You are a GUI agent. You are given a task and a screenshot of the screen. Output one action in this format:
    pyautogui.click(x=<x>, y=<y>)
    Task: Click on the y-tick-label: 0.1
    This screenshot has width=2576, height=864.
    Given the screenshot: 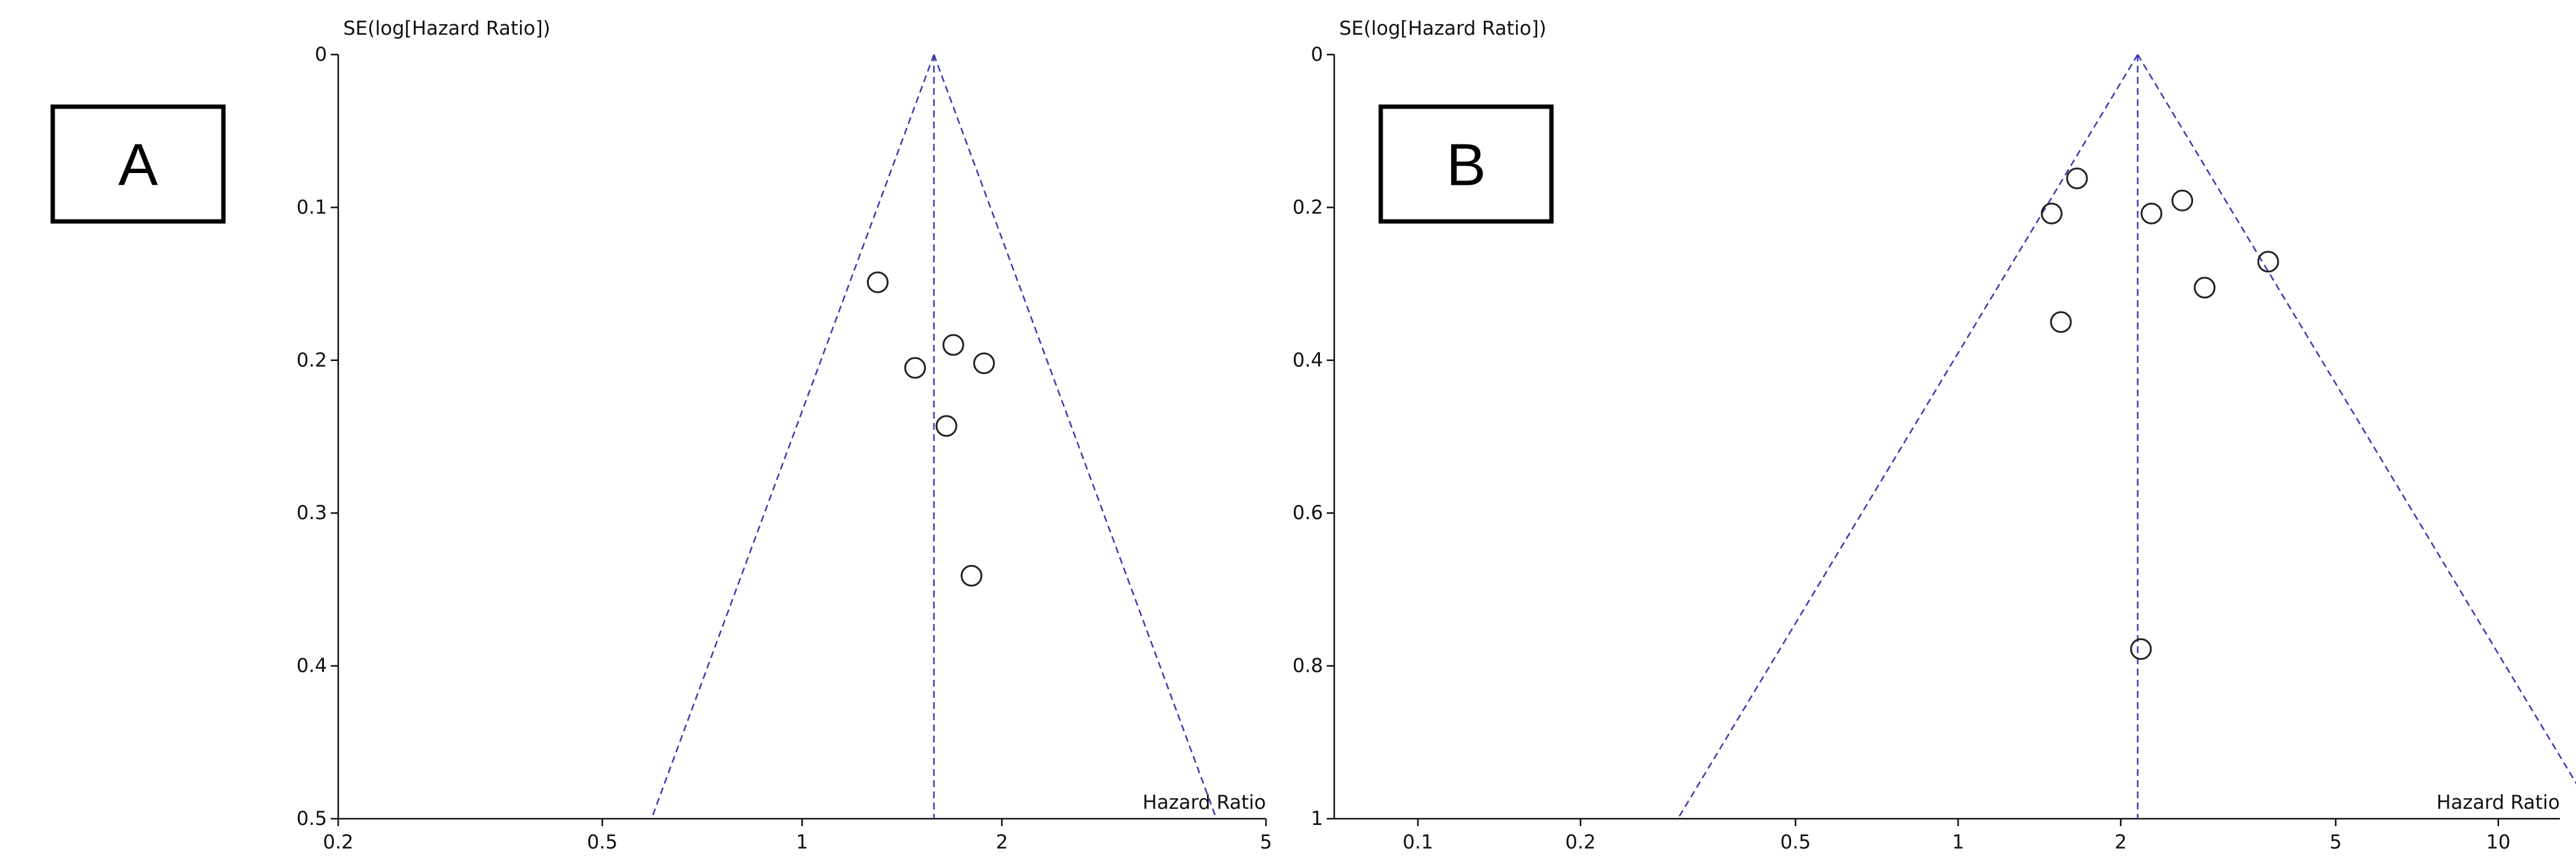 What is the action you would take?
    pyautogui.click(x=312, y=207)
    